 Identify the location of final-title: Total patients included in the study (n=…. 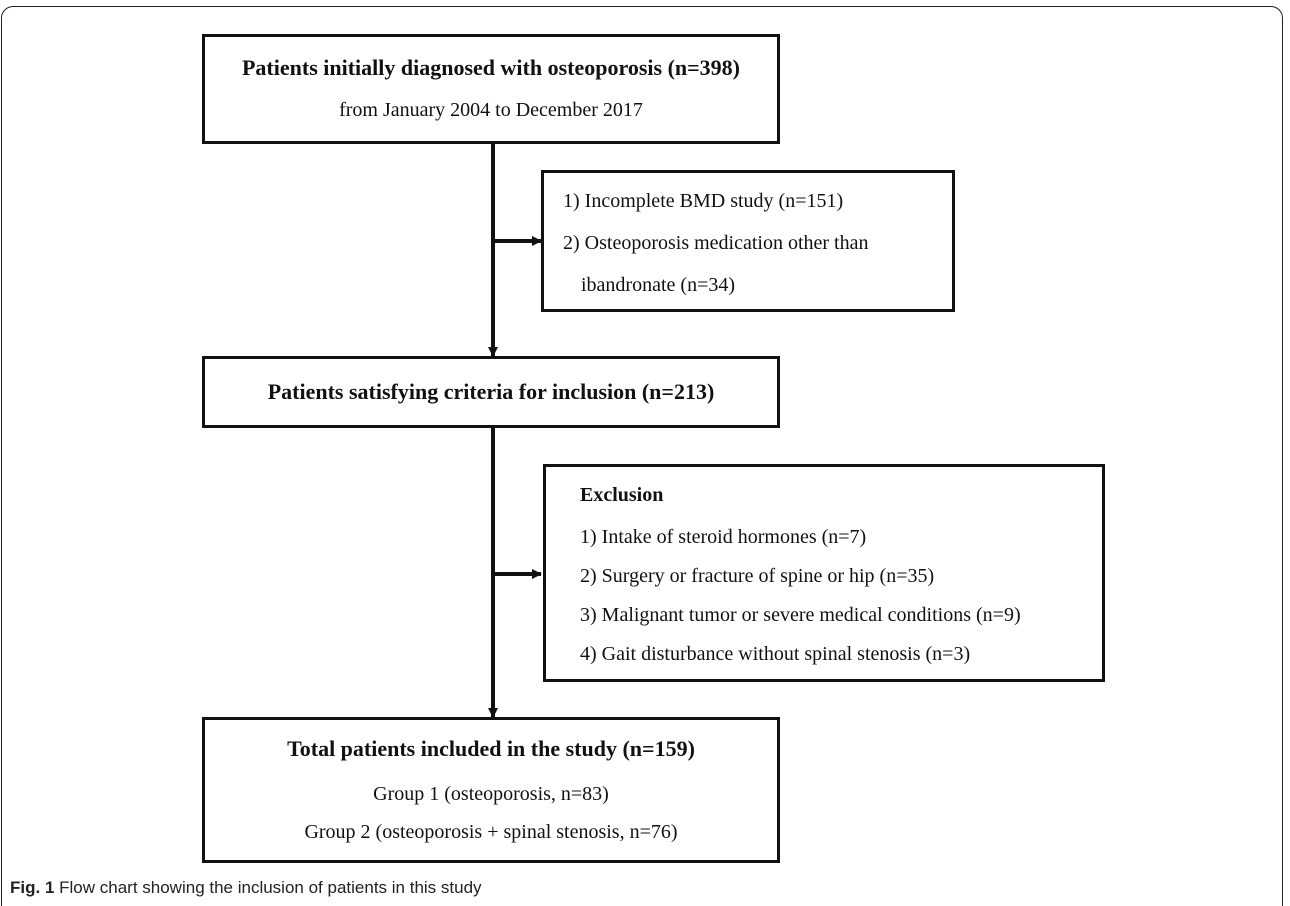
(491, 748).